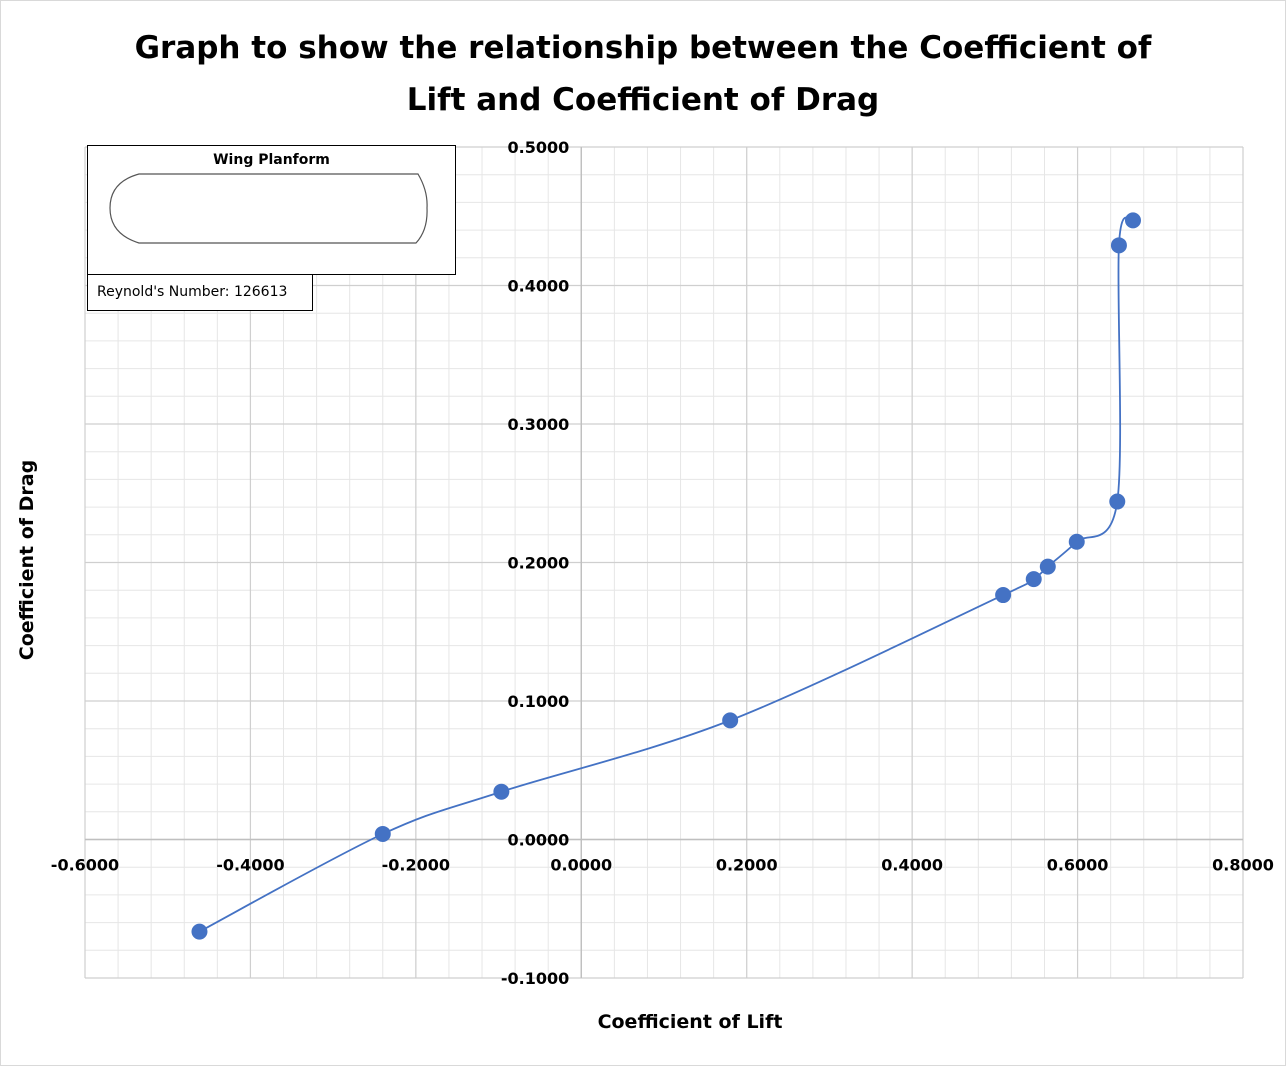 This screenshot has width=1286, height=1066. What do you see at coordinates (539, 147) in the screenshot?
I see `y-tick-label: 0.5000` at bounding box center [539, 147].